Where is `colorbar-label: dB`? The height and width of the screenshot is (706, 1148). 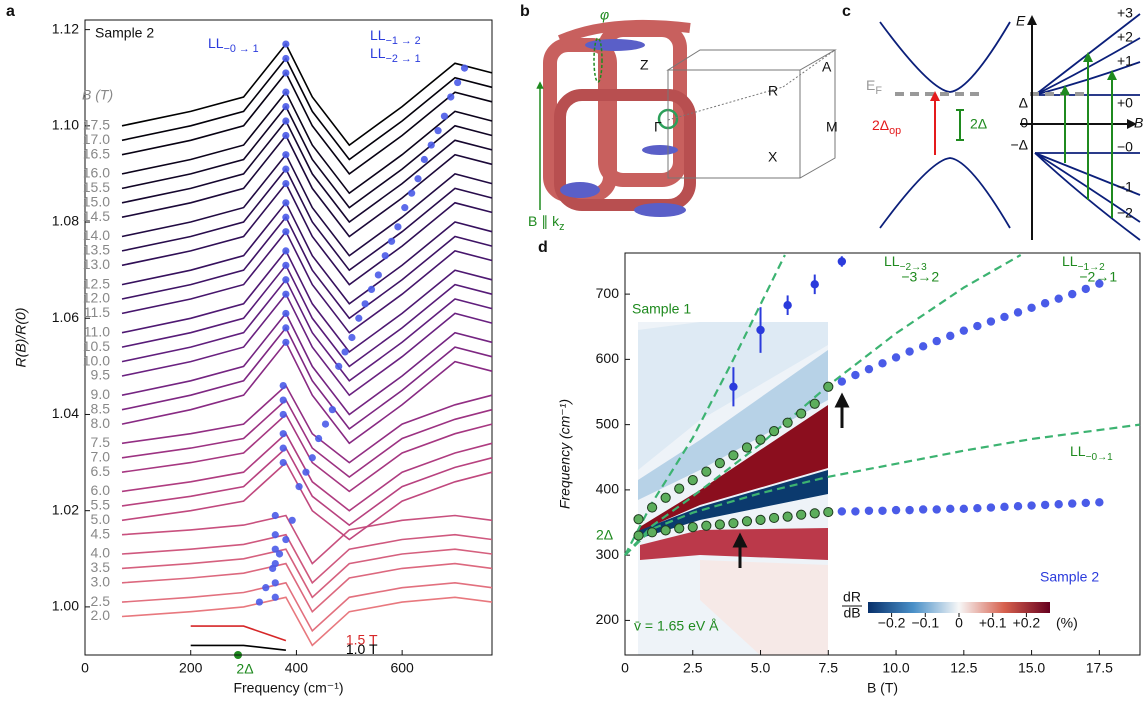
colorbar-label: dB is located at coordinates (851, 613).